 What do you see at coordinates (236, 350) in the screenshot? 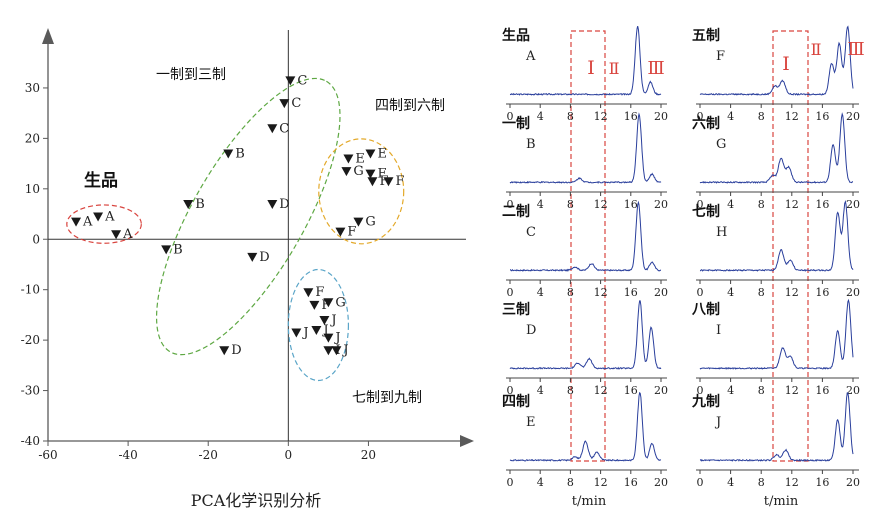
I see `data-point-label: D` at bounding box center [236, 350].